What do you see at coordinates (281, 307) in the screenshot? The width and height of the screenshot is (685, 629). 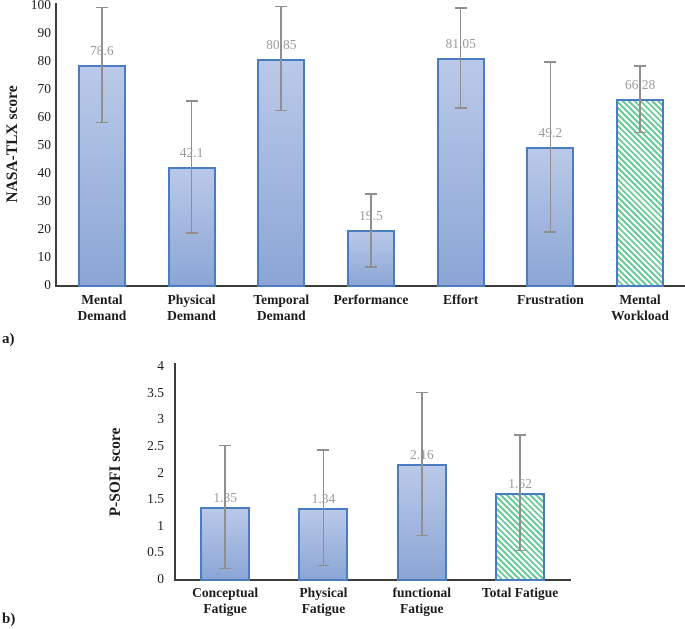 I see `category-label-temporal-demand: Temporal Demand` at bounding box center [281, 307].